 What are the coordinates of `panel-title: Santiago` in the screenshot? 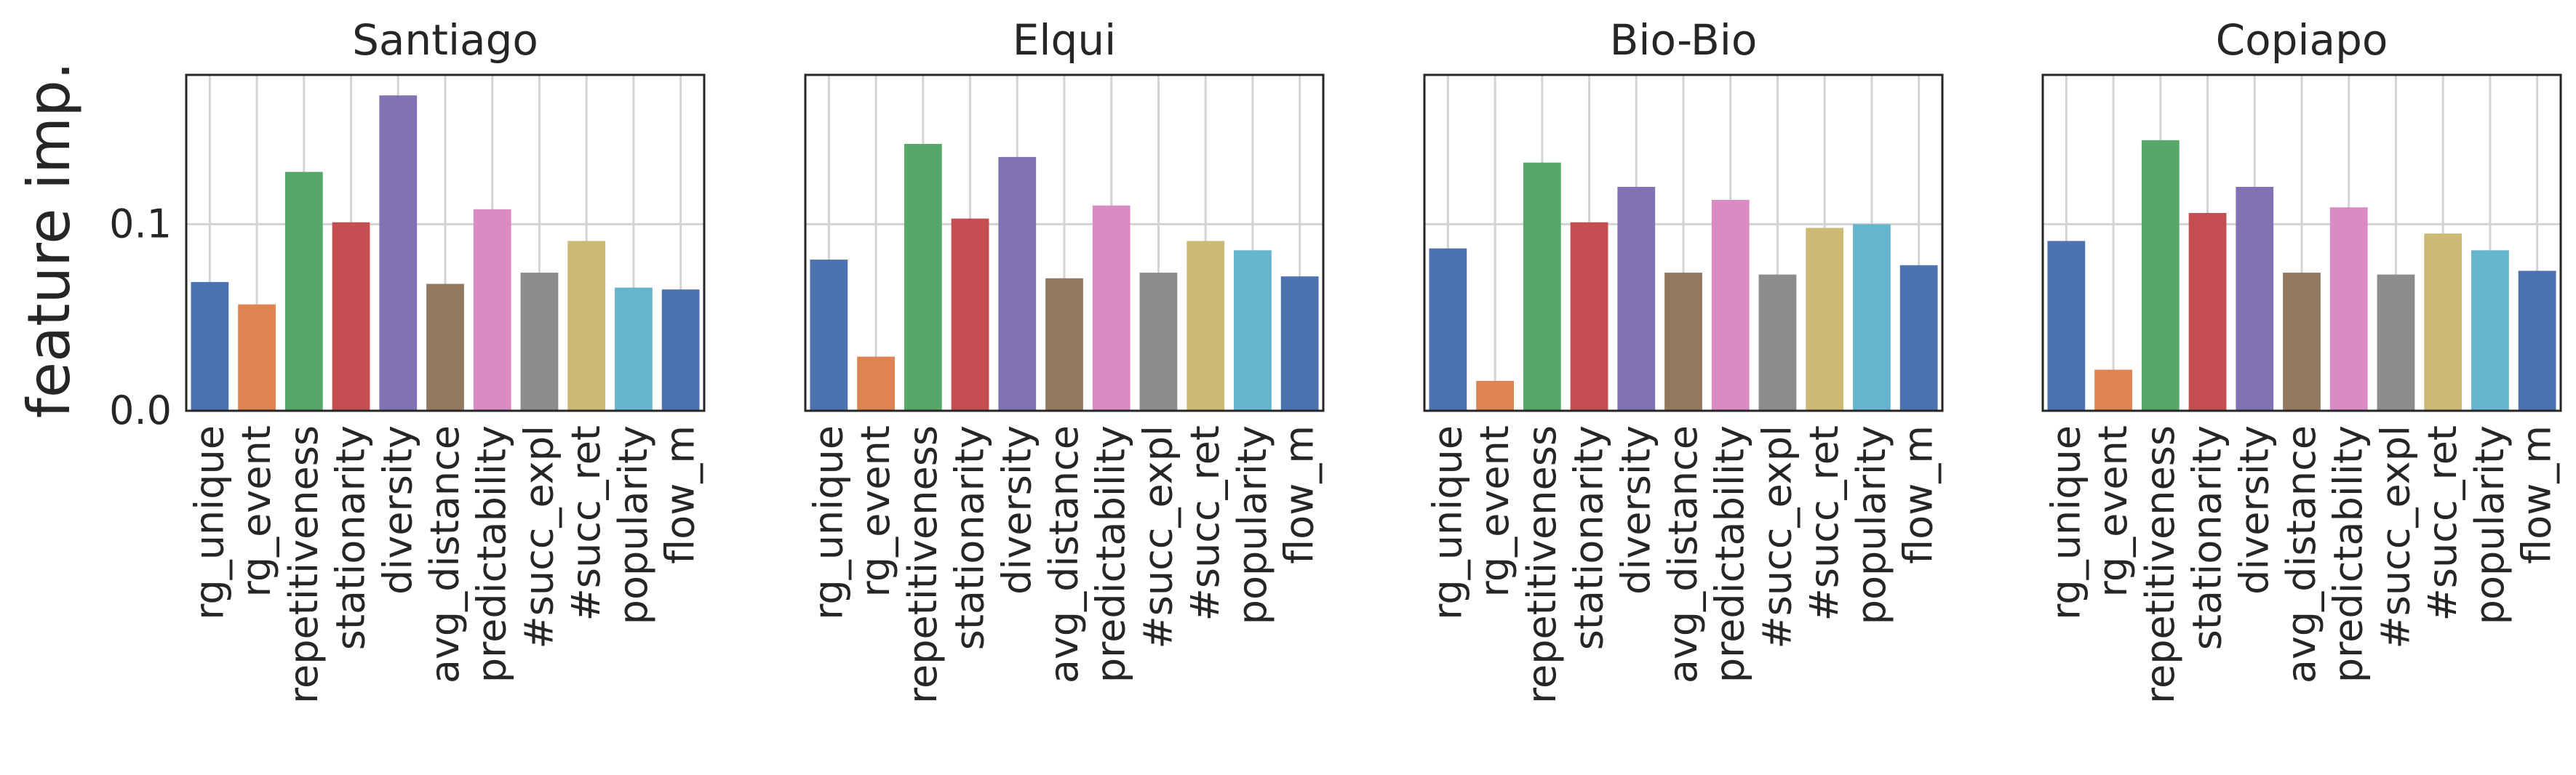 It's located at (445, 40).